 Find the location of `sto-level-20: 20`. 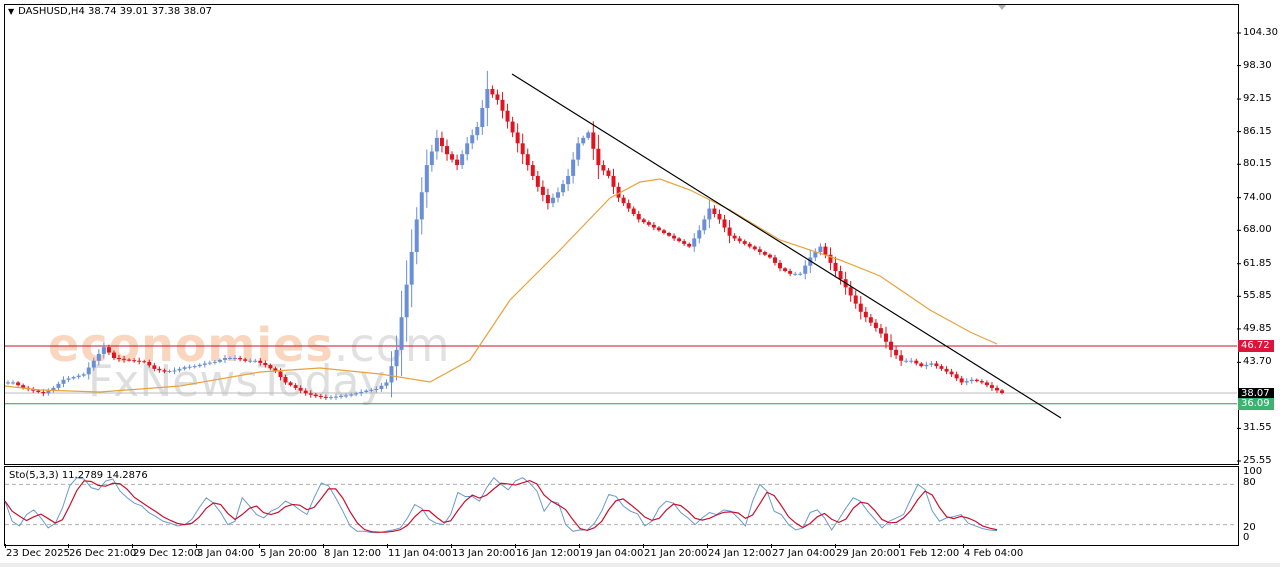

sto-level-20: 20 is located at coordinates (1249, 527).